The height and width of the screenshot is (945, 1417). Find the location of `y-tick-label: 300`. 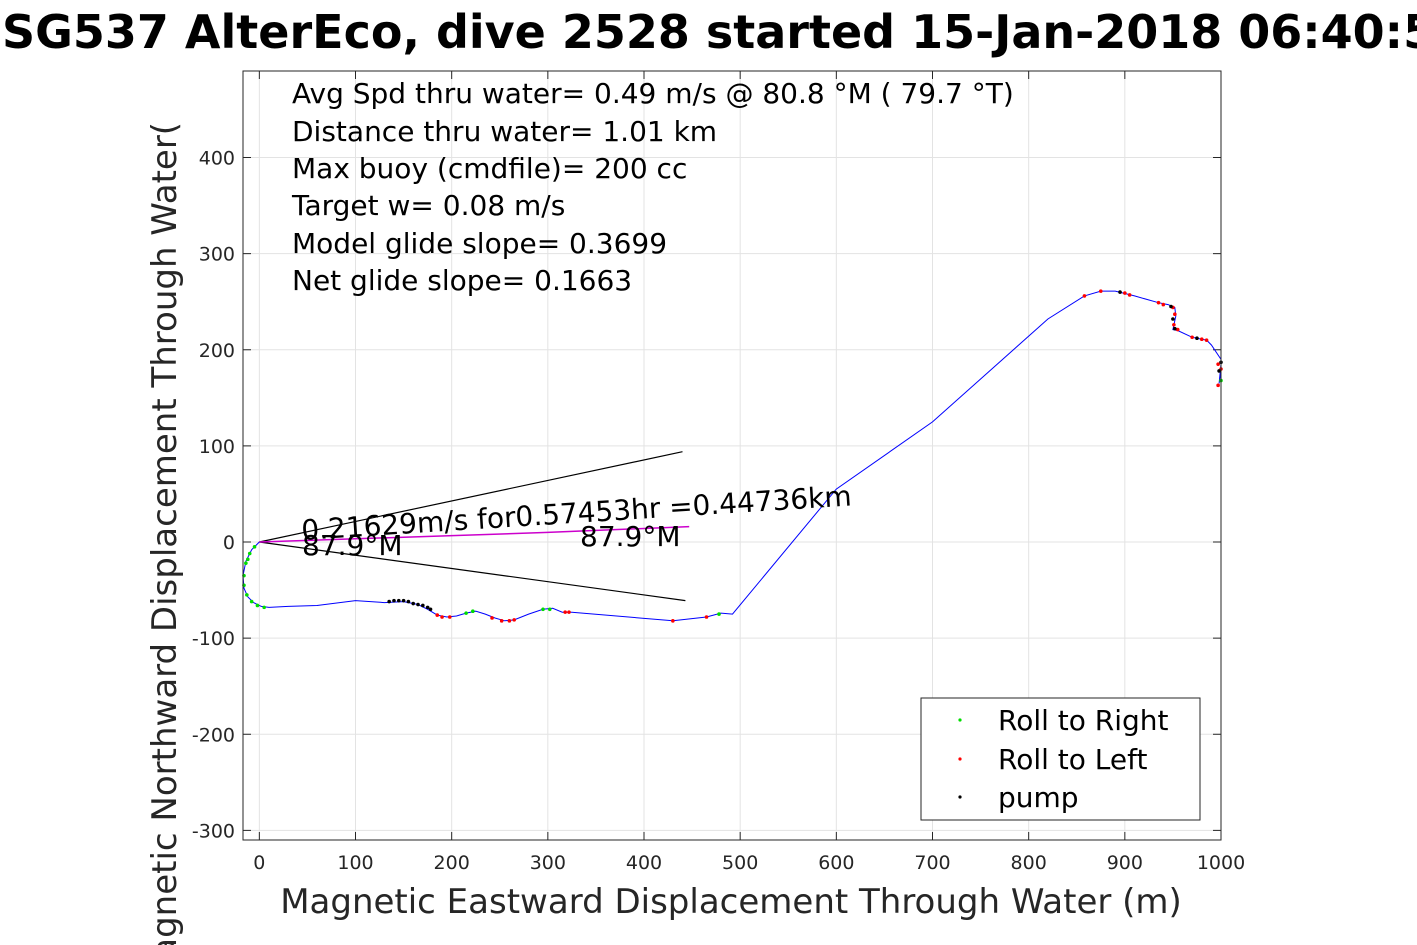

y-tick-label: 300 is located at coordinates (217, 255).